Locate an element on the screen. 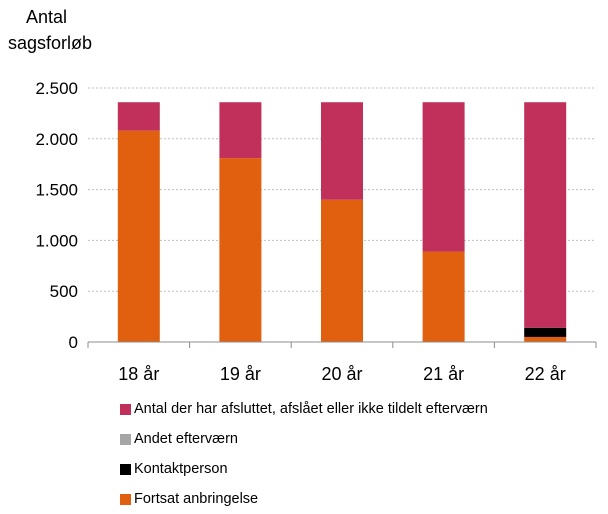 The image size is (608, 514). x-tick-label: 18 år is located at coordinates (138, 374).